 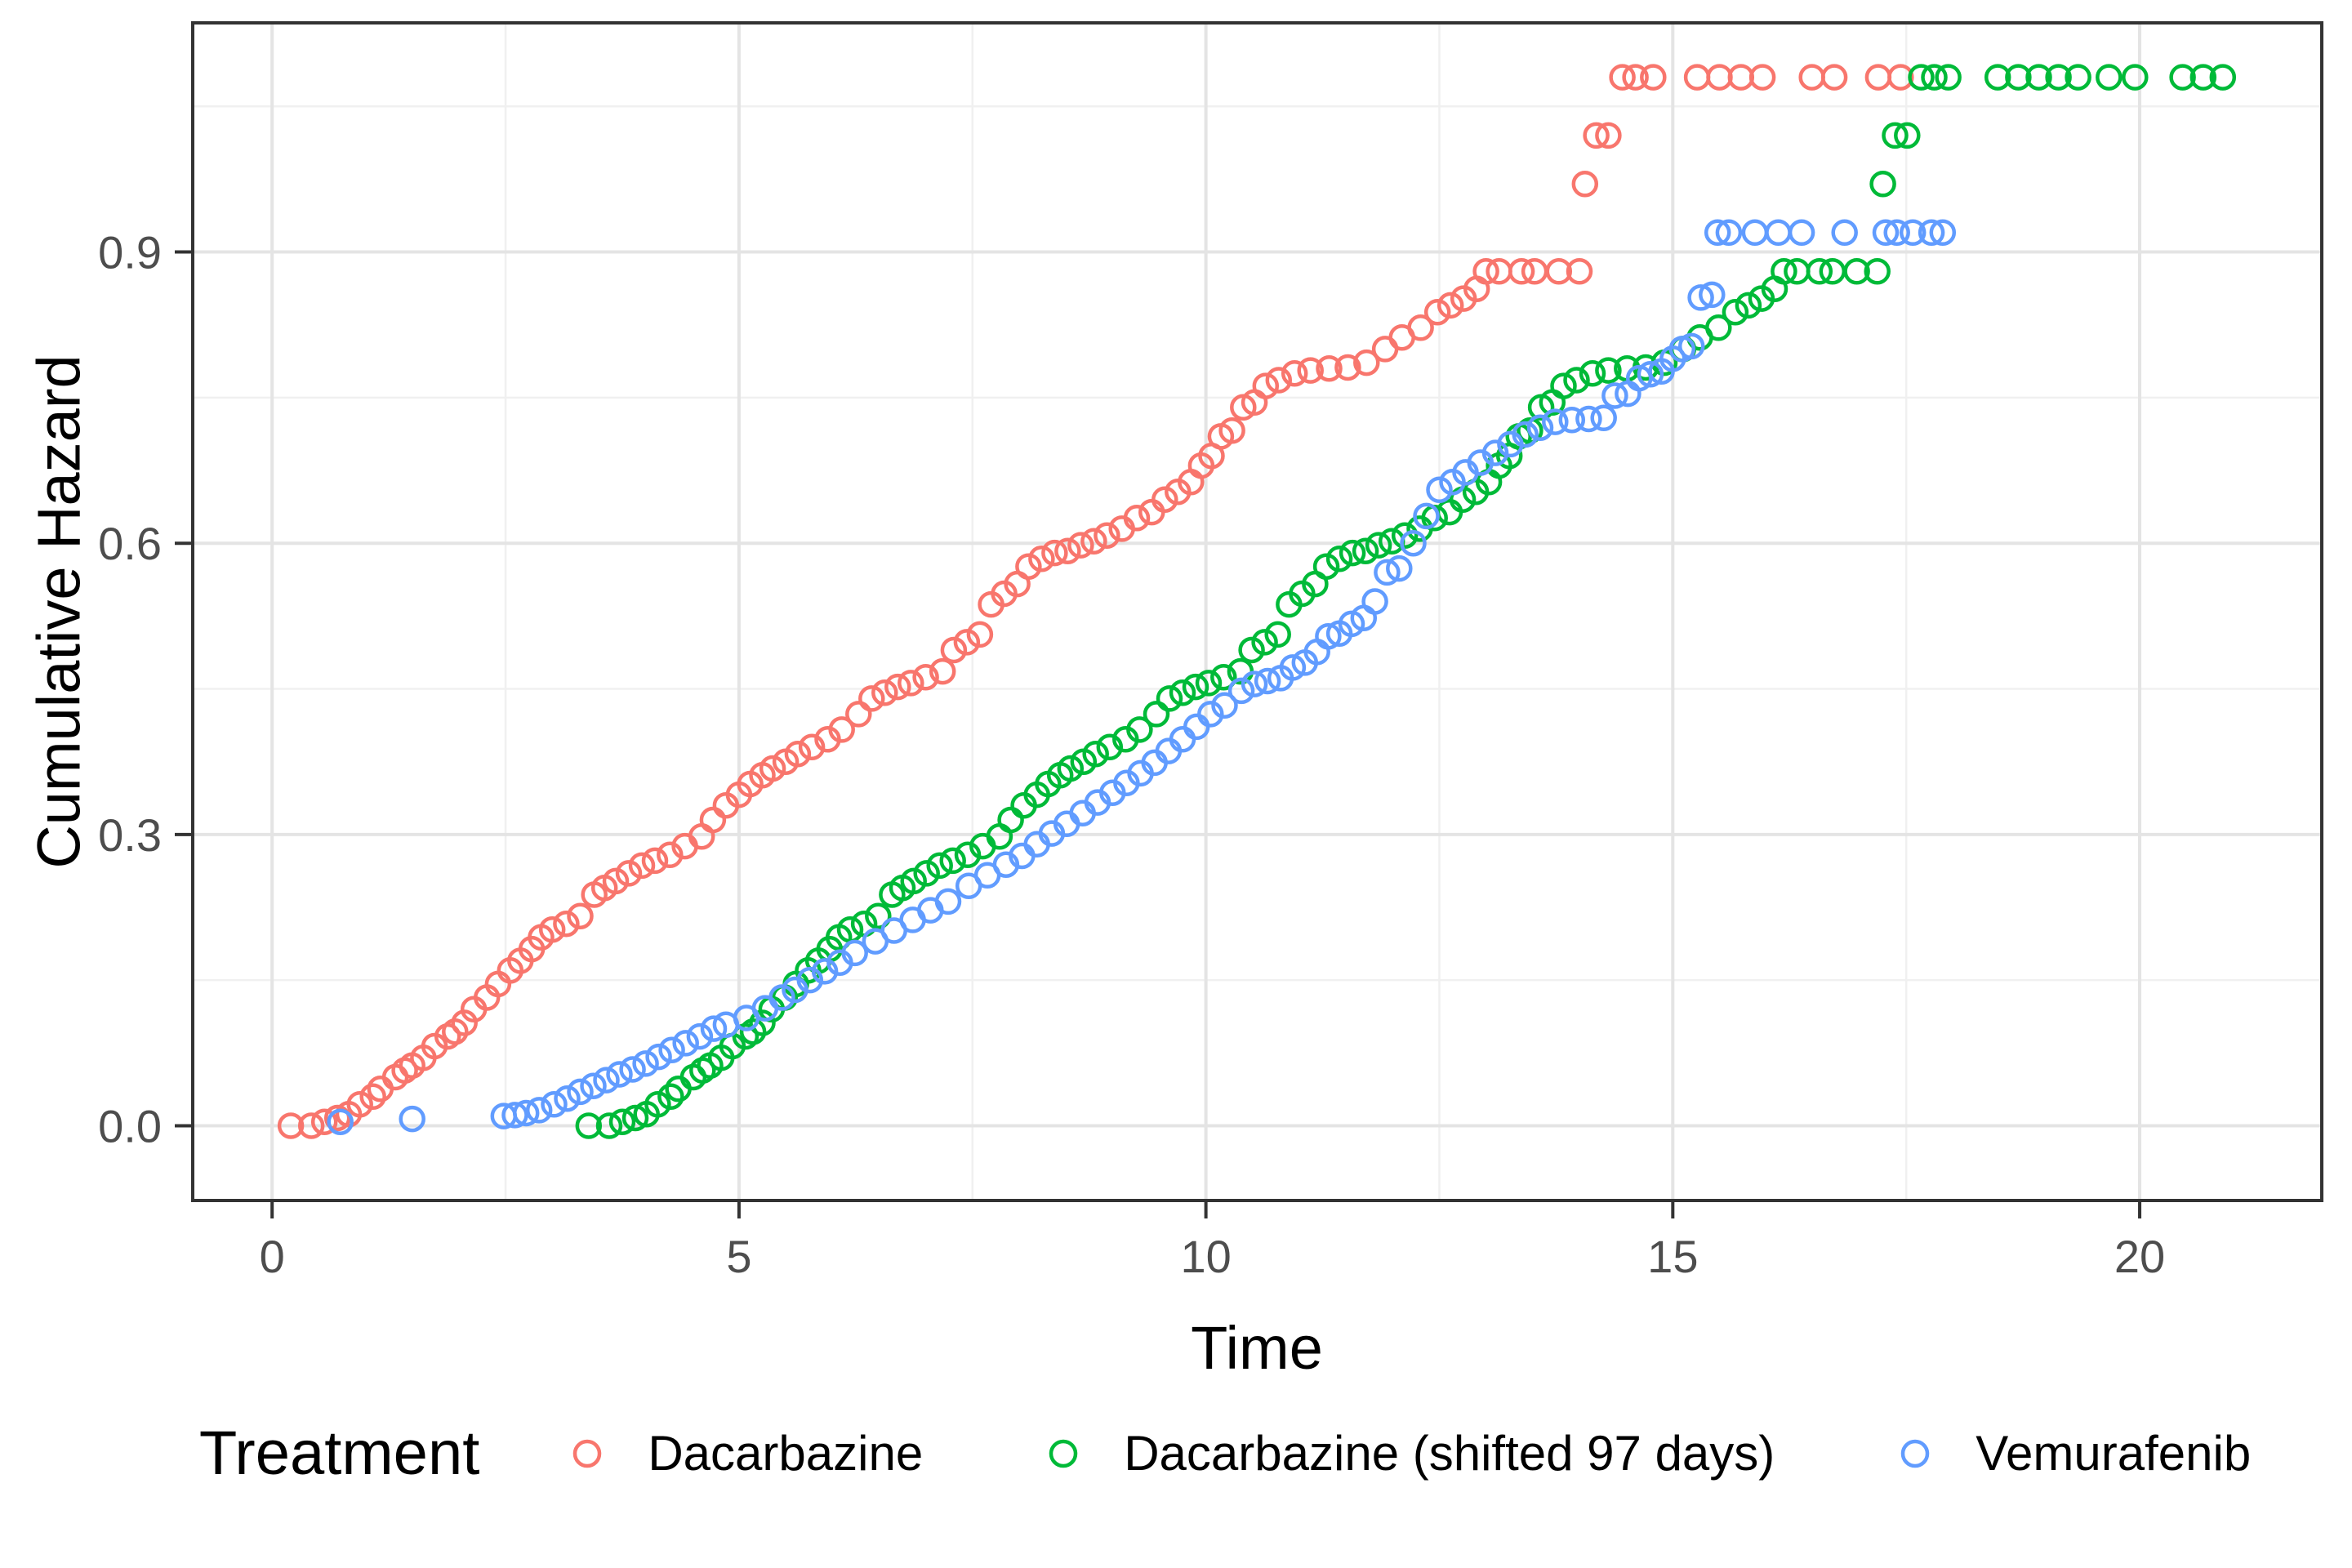 What do you see at coordinates (1672, 1256) in the screenshot?
I see `x-tick-label: 15` at bounding box center [1672, 1256].